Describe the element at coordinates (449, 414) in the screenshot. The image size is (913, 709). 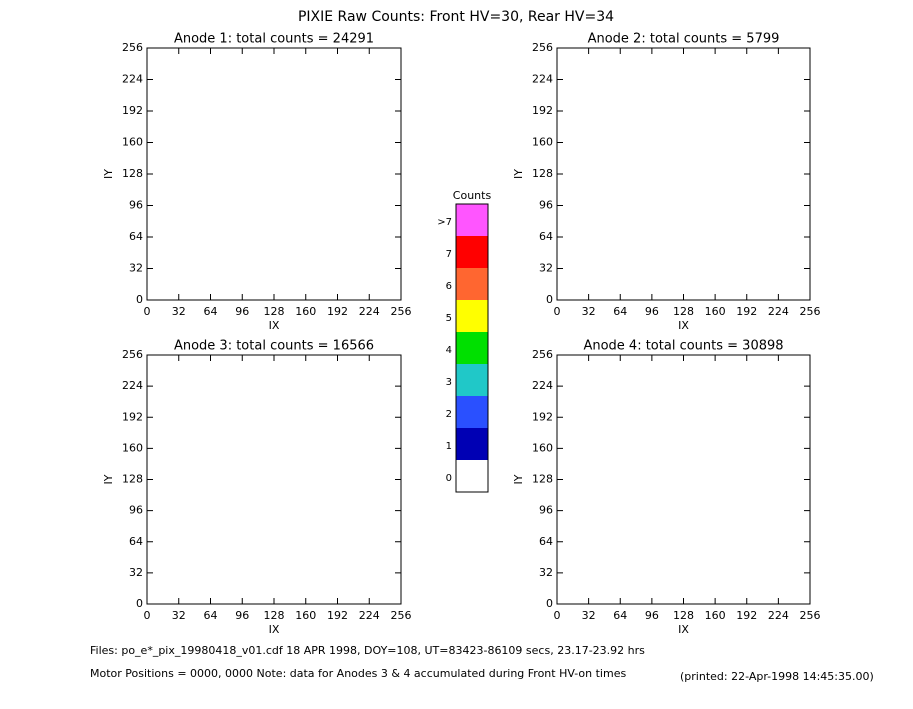
I see `colorbar-label: 2` at that location.